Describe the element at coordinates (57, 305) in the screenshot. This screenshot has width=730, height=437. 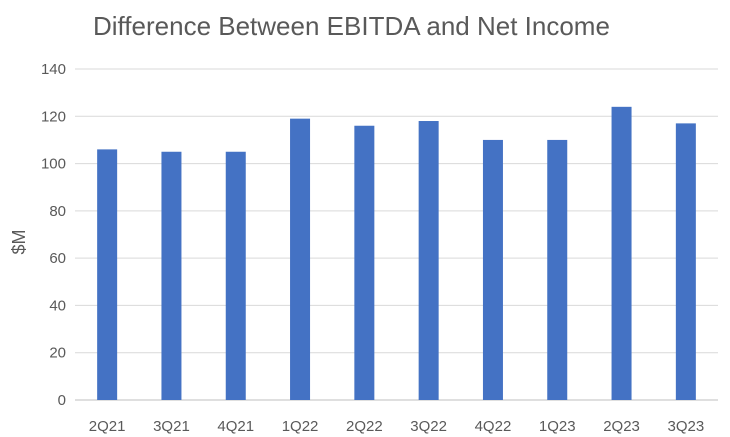
I see `y-tick-label: 40` at that location.